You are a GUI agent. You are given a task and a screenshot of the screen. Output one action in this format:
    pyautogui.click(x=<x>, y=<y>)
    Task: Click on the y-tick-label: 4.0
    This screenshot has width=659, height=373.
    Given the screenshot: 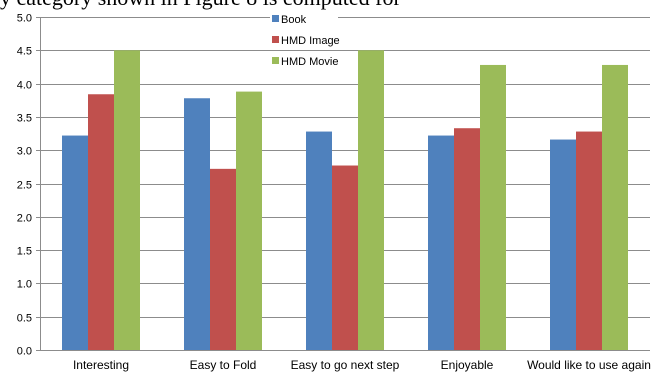 What is the action you would take?
    pyautogui.click(x=24, y=86)
    